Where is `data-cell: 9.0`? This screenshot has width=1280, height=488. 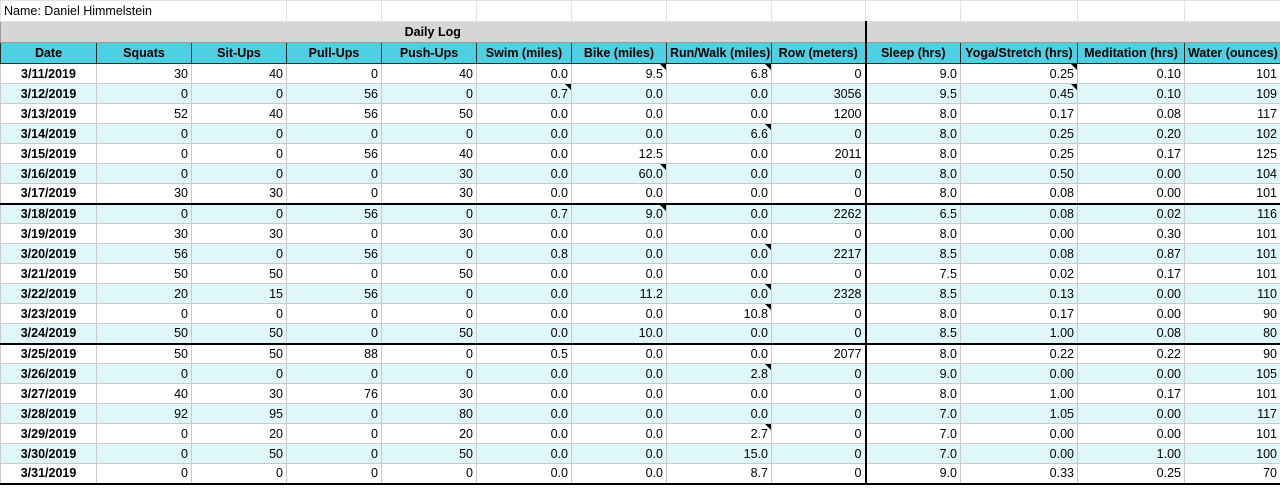
data-cell: 9.0 is located at coordinates (912, 373).